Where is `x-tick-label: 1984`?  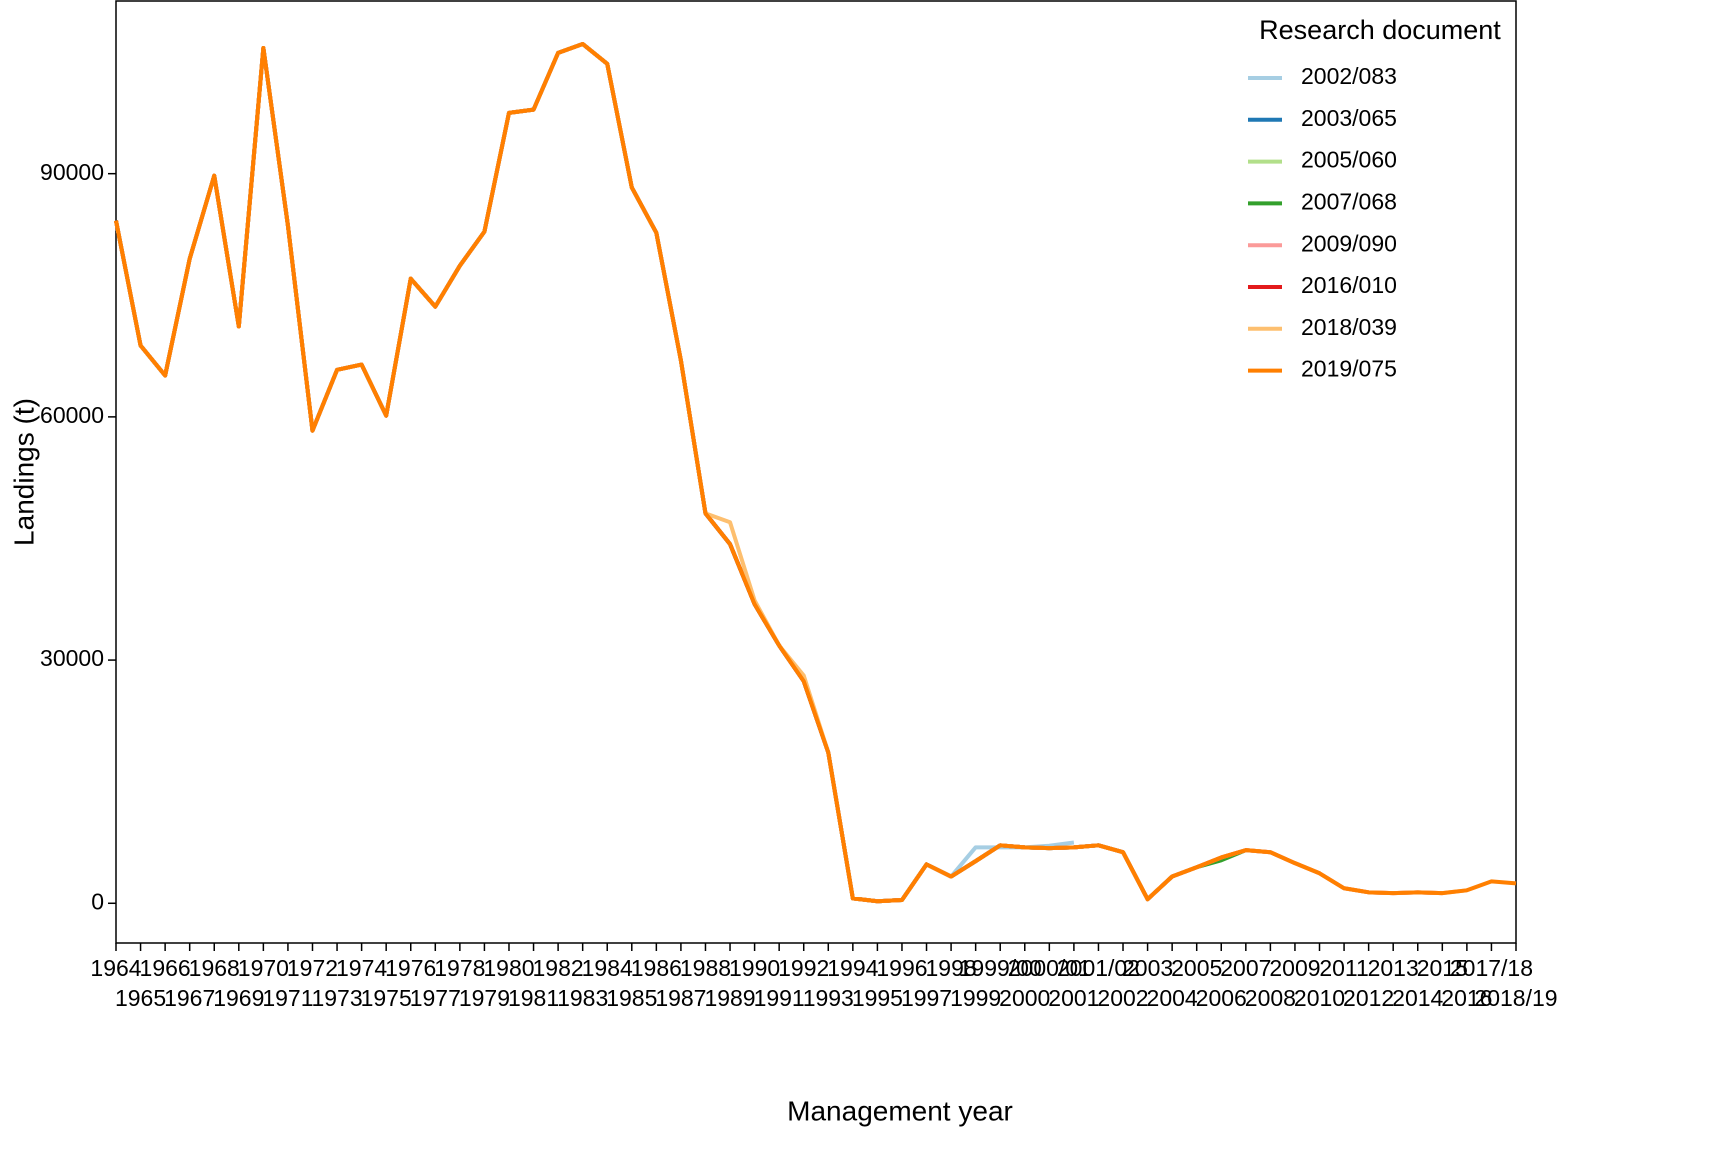 x-tick-label: 1984 is located at coordinates (607, 968).